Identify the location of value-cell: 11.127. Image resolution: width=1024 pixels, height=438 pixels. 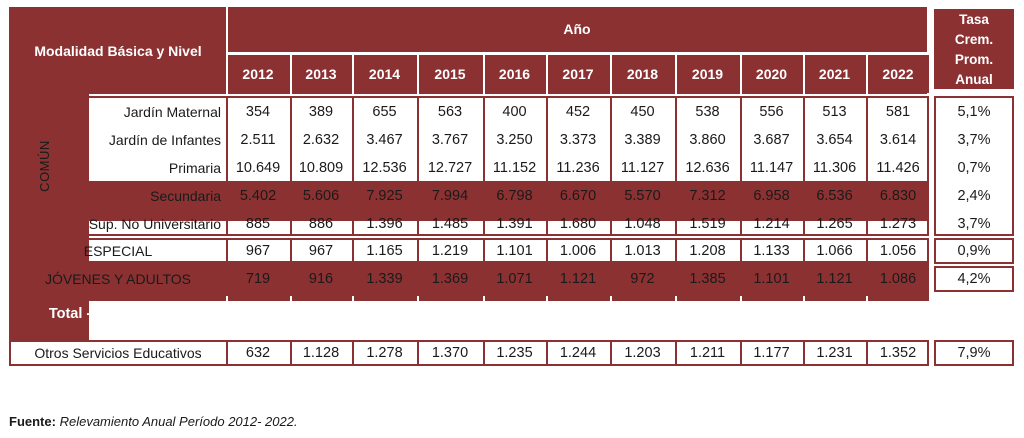
(642, 168).